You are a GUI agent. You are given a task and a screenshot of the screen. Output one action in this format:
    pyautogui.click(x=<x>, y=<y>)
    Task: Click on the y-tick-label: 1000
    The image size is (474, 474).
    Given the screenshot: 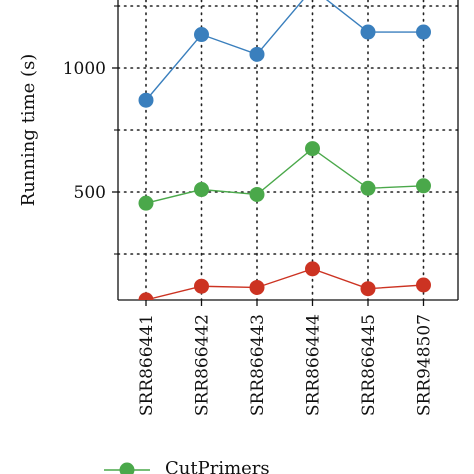 What is the action you would take?
    pyautogui.click(x=84, y=69)
    